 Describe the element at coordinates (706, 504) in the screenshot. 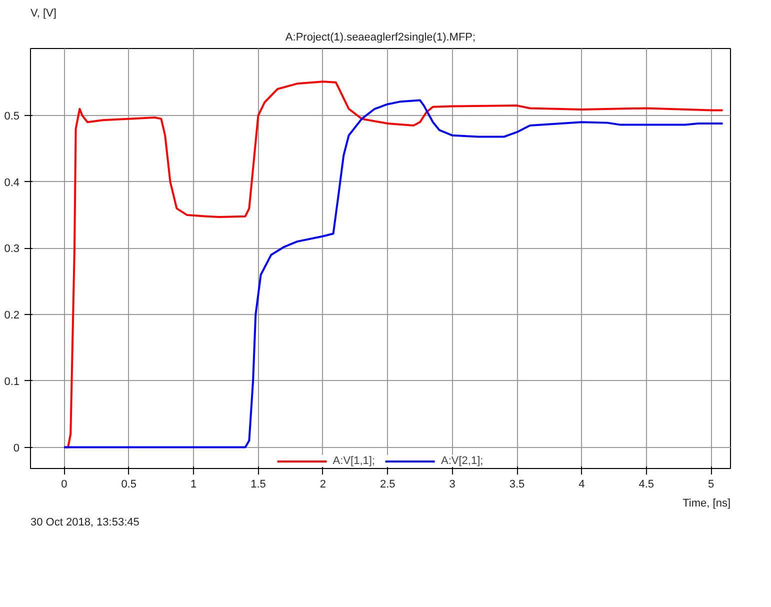

I see `x-axis-title: Time, [ns]` at that location.